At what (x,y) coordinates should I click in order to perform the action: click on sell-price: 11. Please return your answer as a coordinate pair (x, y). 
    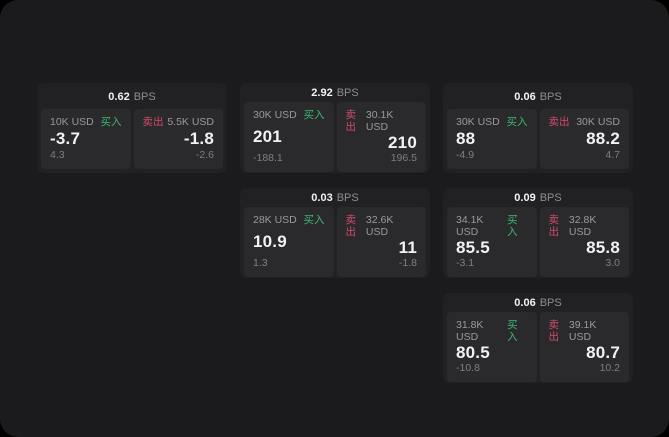
    Looking at the image, I should click on (407, 247).